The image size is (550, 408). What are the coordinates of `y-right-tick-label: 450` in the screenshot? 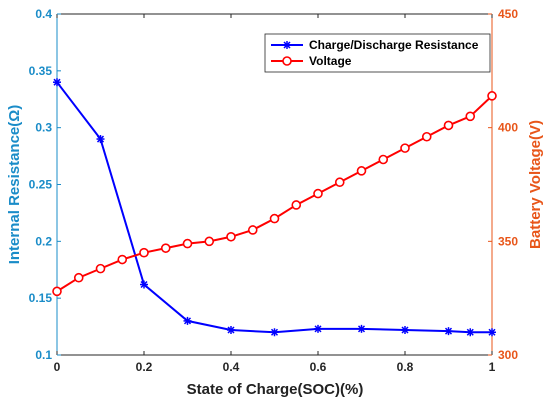 It's located at (508, 14).